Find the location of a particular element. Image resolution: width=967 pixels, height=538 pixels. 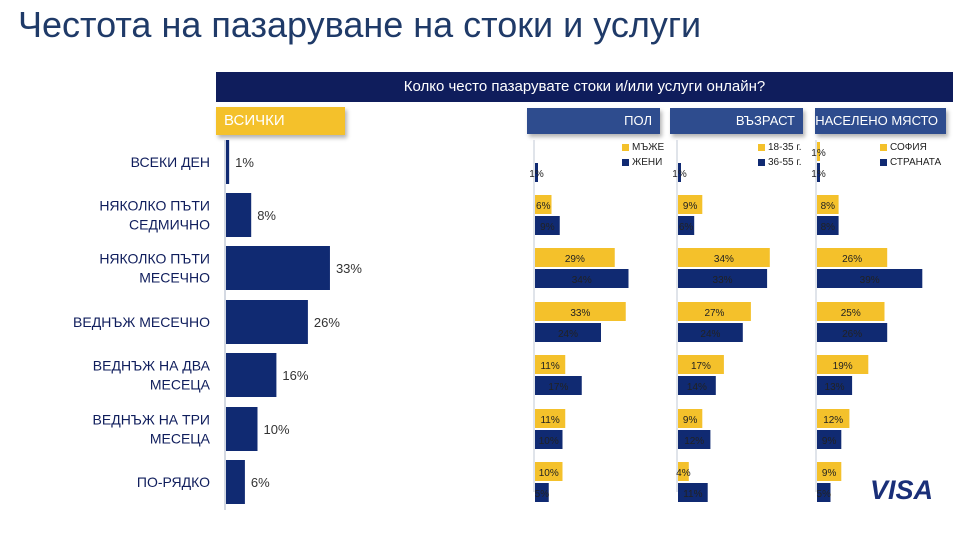

legend-item: 18-35 г. is located at coordinates (780, 147).